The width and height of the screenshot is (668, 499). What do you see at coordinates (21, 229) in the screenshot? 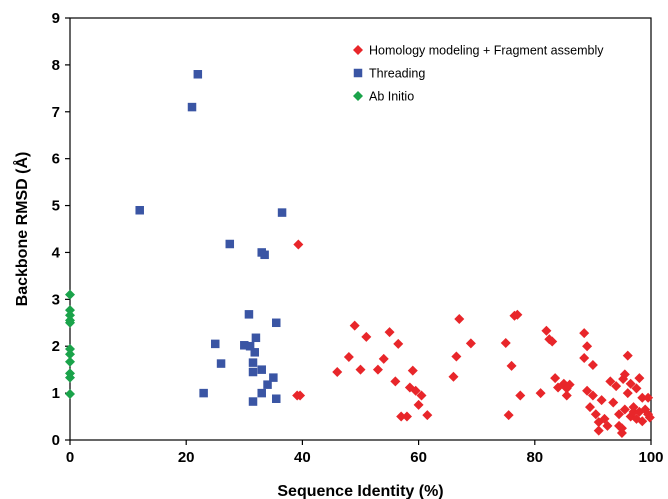
I see `y-axis-title: Backbone RMSD (Å)` at bounding box center [21, 229].